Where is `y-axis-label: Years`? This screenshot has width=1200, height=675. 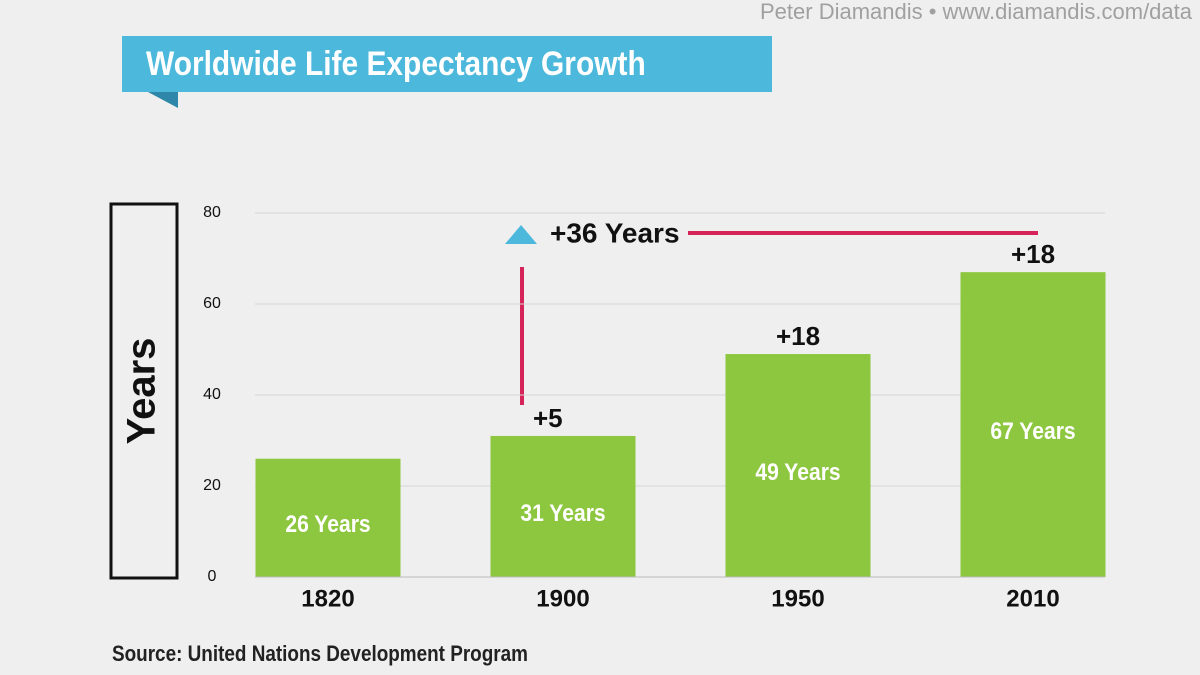
y-axis-label: Years is located at coordinates (142, 391).